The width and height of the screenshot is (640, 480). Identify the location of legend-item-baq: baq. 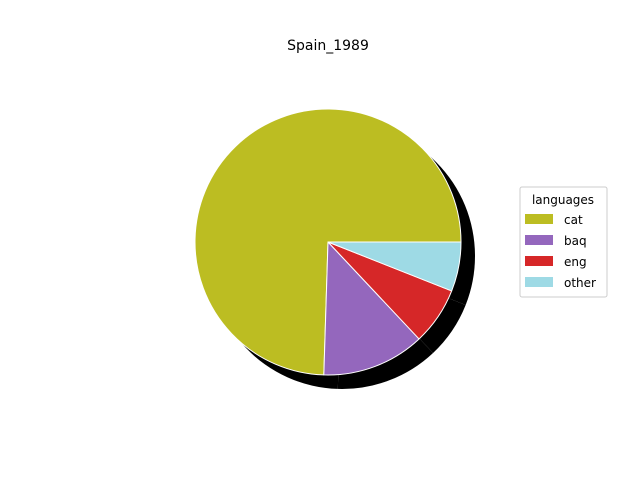
(556, 241).